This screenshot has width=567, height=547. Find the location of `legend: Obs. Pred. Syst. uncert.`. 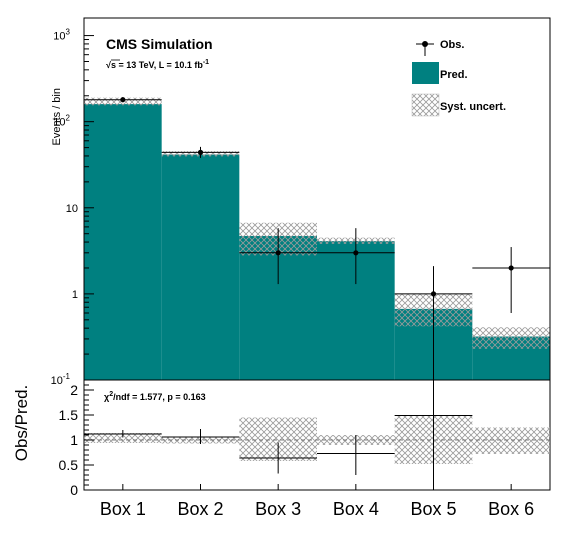

legend: Obs. Pred. Syst. uncert. is located at coordinates (458, 78).